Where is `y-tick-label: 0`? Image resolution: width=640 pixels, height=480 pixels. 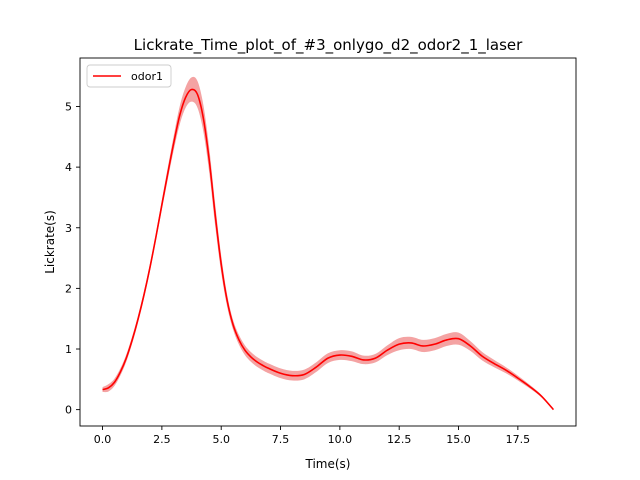
y-tick-label: 0 is located at coordinates (68, 410).